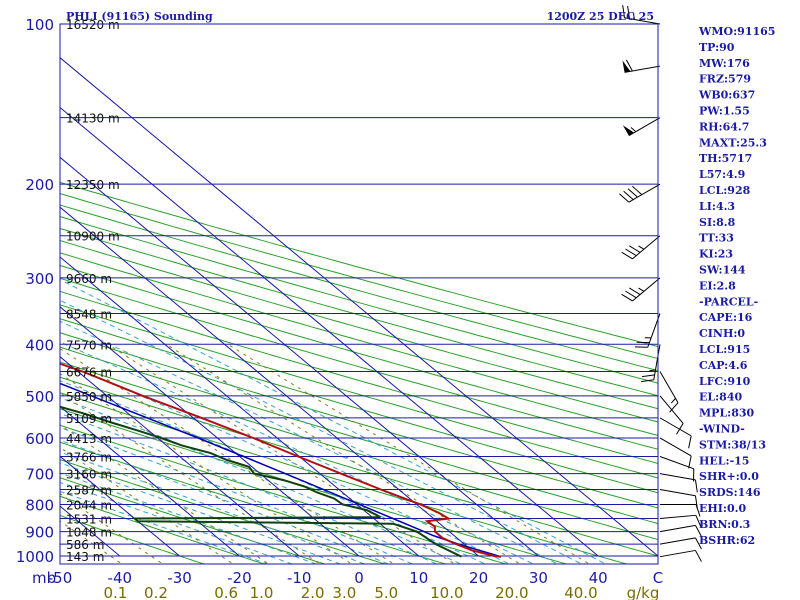 This screenshot has height=600, width=800. What do you see at coordinates (725, 381) in the screenshot?
I see `index-line: LFC:910` at bounding box center [725, 381].